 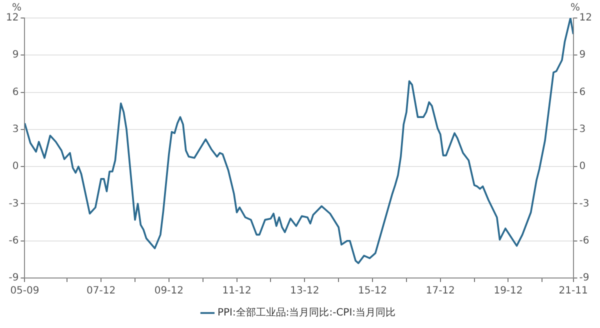 I want to click on x-tick-label: 15-12, so click(x=373, y=291).